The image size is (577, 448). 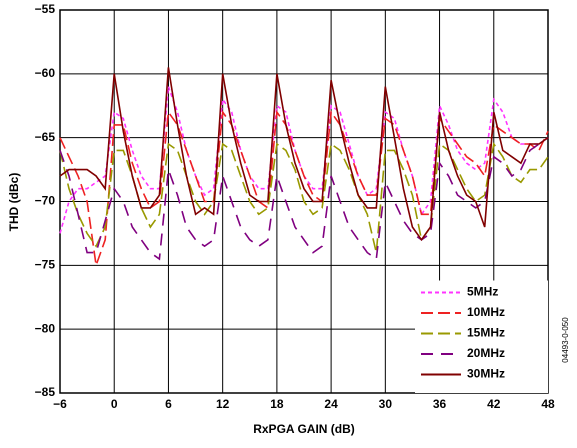 I want to click on x-tick-label: 24, so click(x=331, y=404).